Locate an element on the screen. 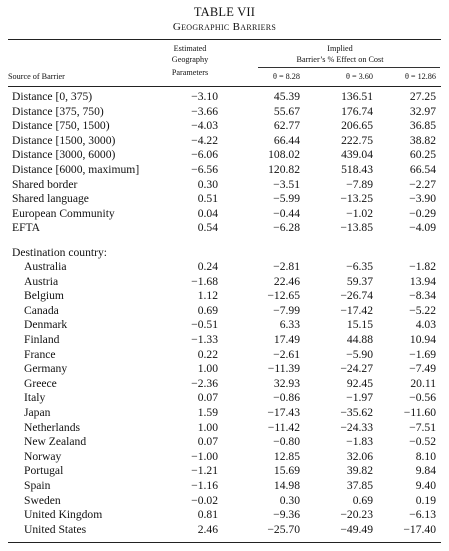  bottom-rule is located at coordinates (224, 542).